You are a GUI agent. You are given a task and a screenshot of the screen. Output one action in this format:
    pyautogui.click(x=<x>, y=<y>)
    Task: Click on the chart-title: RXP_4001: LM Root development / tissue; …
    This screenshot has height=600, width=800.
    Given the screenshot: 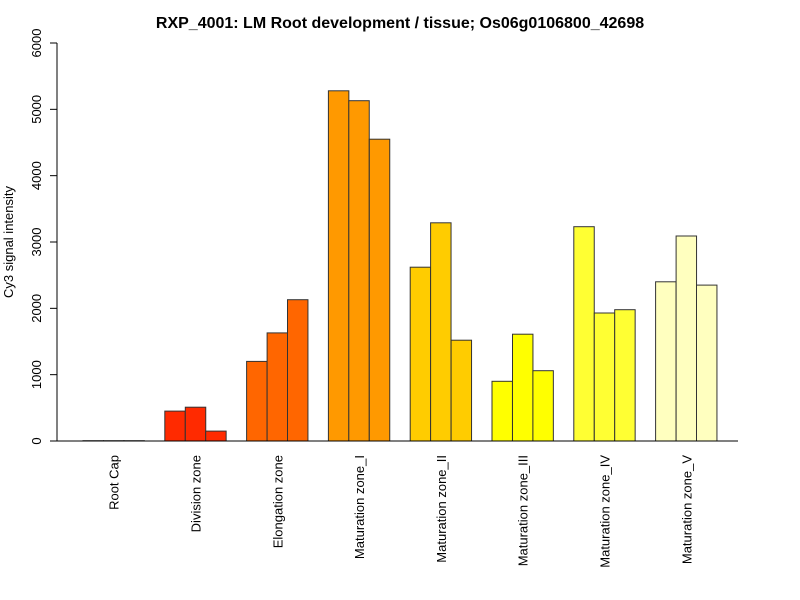 What is the action you would take?
    pyautogui.click(x=400, y=23)
    